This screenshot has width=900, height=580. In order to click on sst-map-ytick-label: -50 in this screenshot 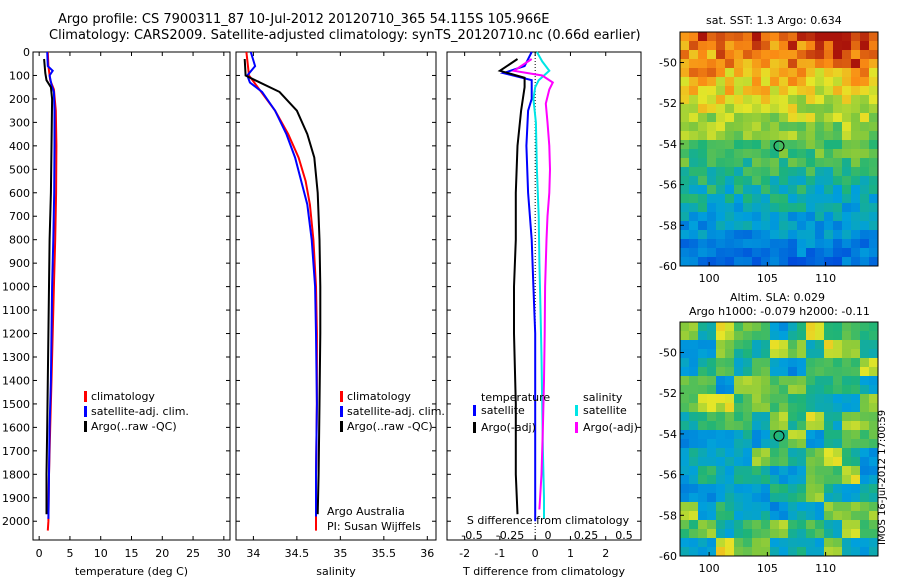, I will do `click(668, 63)`.